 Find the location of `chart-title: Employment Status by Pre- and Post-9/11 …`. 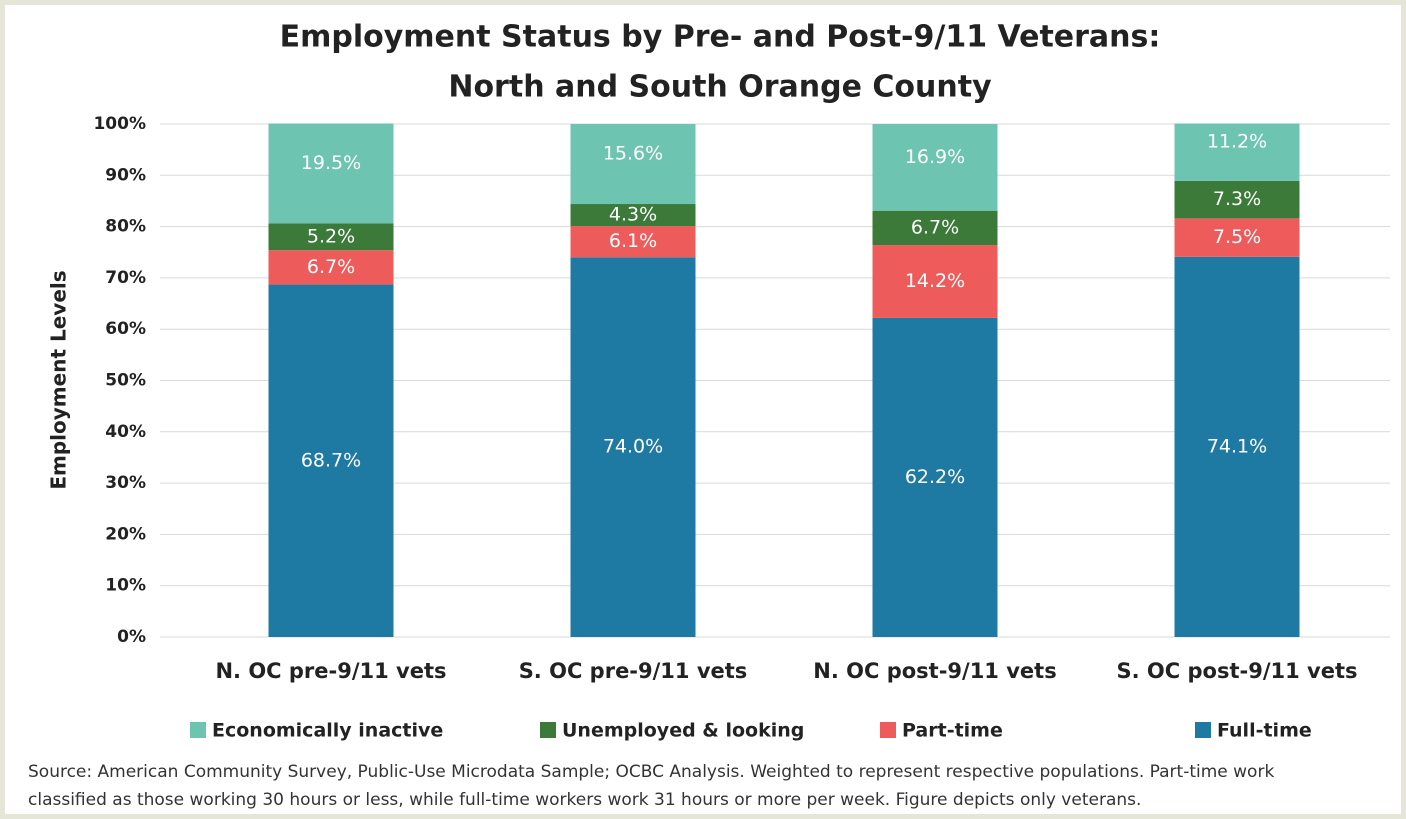

chart-title: Employment Status by Pre- and Post-9/11 … is located at coordinates (720, 37).